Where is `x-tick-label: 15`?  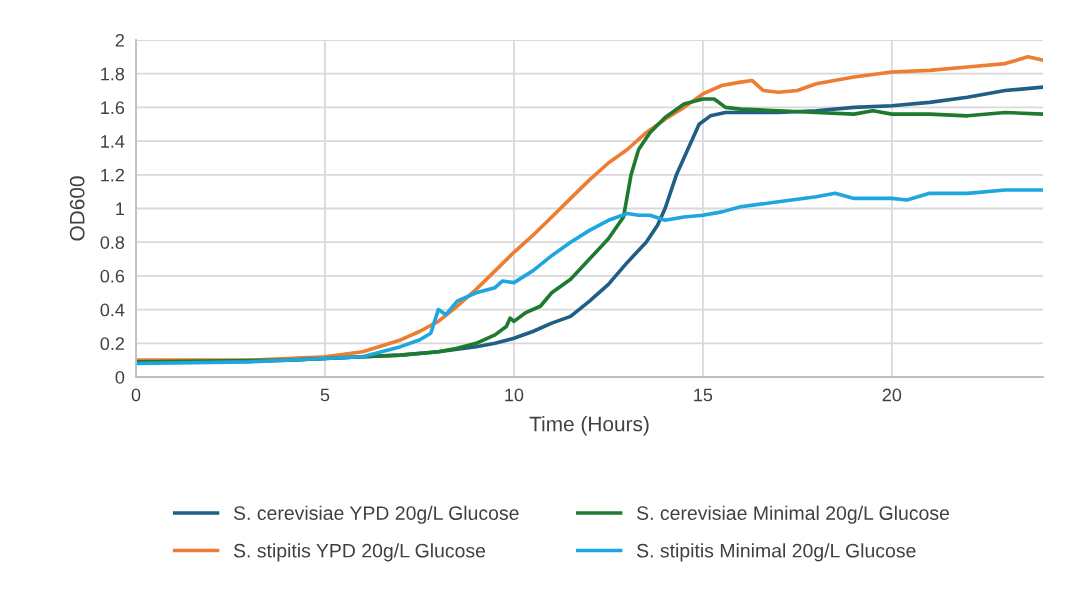 x-tick-label: 15 is located at coordinates (703, 395).